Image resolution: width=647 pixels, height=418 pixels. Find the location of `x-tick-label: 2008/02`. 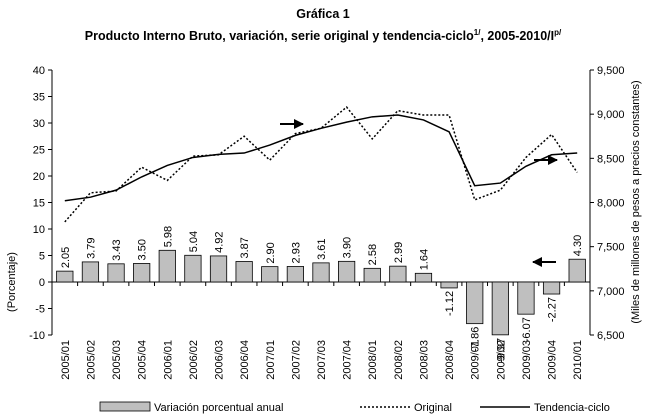

x-tick-label: 2008/02 is located at coordinates (399, 360).